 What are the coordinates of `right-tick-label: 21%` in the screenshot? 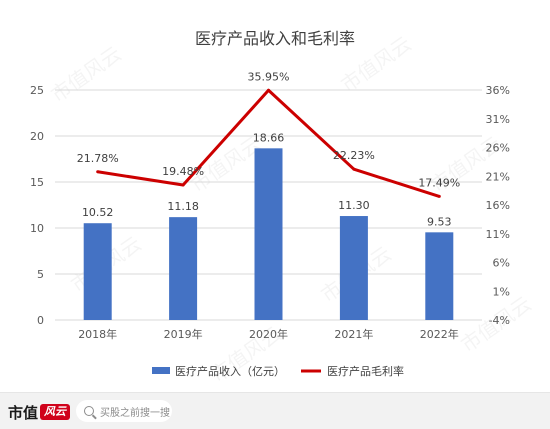 It's located at (498, 176).